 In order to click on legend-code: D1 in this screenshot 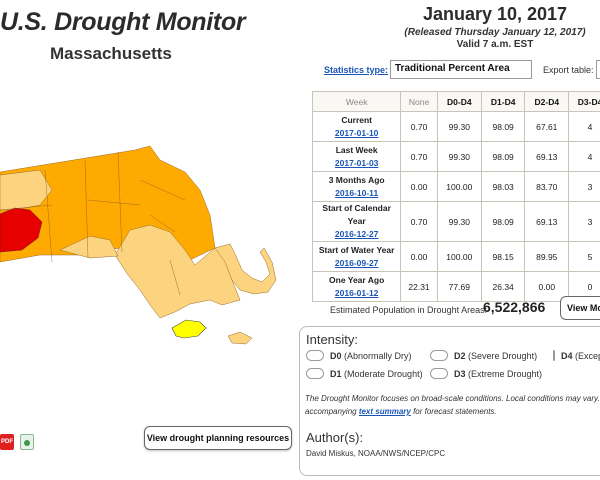, I will do `click(336, 373)`.